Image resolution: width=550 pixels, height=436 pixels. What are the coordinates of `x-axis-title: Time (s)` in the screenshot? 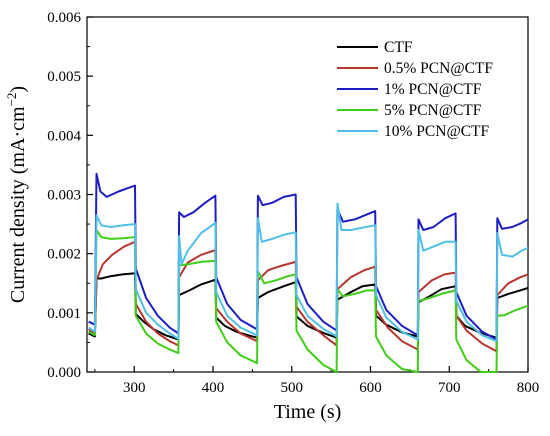 It's located at (308, 412).